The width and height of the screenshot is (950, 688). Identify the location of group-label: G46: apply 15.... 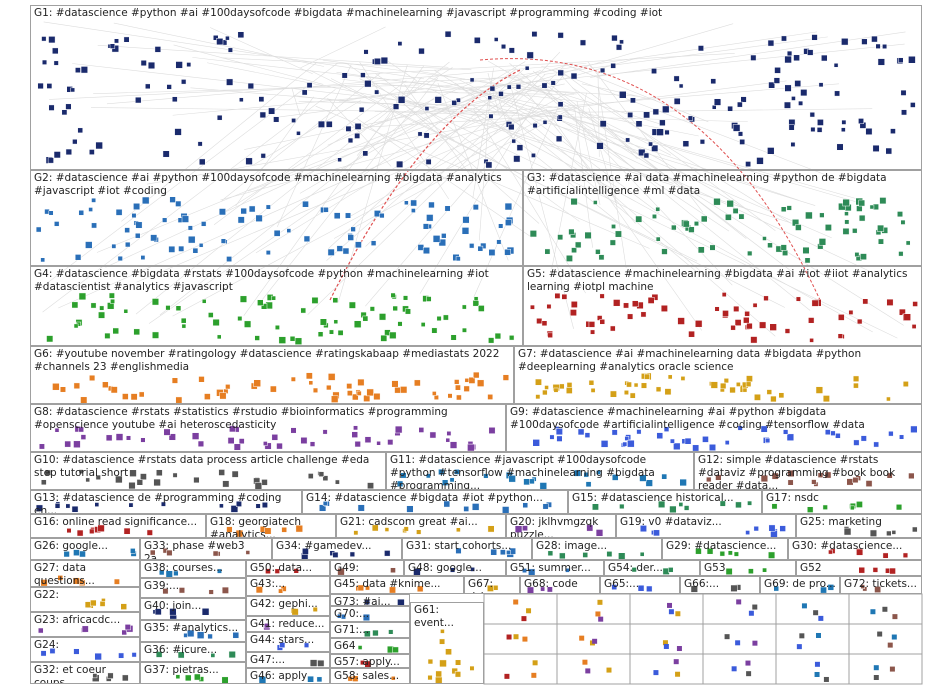
(288, 676).